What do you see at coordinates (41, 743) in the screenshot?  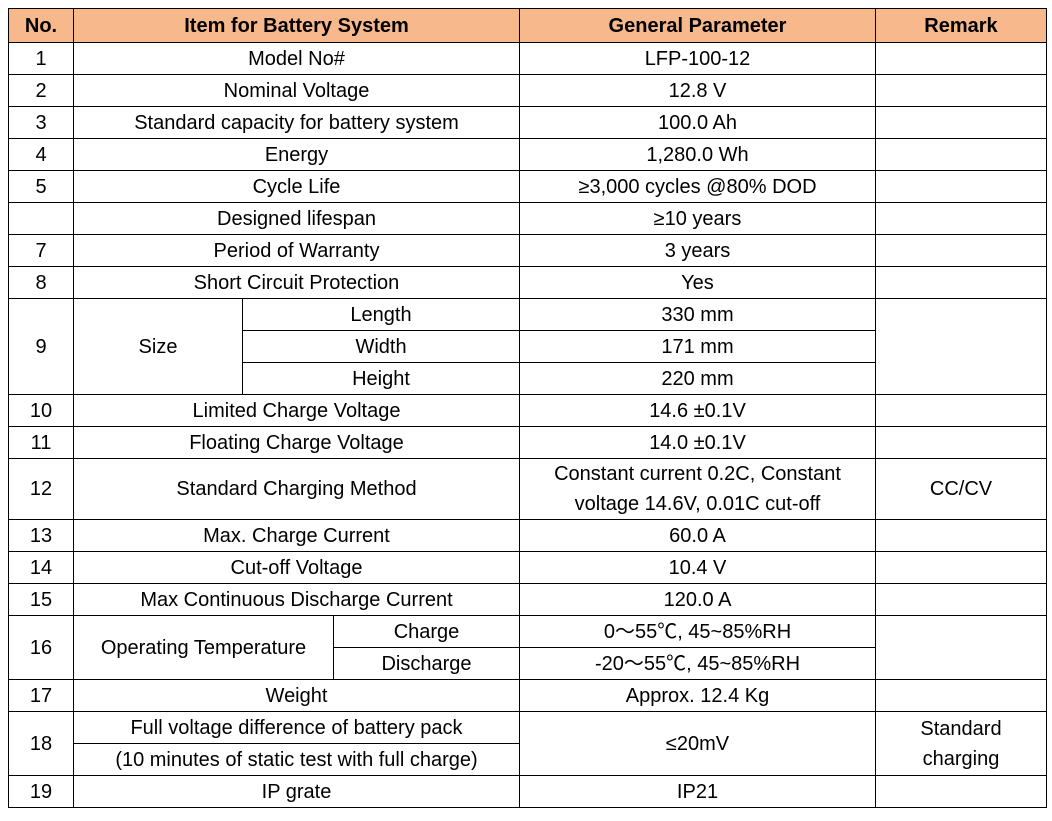 I see `row-number: 18` at bounding box center [41, 743].